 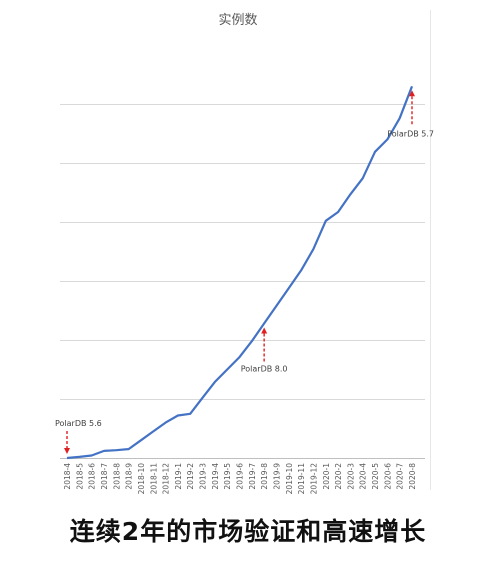 What do you see at coordinates (240, 476) in the screenshot?
I see `x-tick-label: 2019-6` at bounding box center [240, 476].